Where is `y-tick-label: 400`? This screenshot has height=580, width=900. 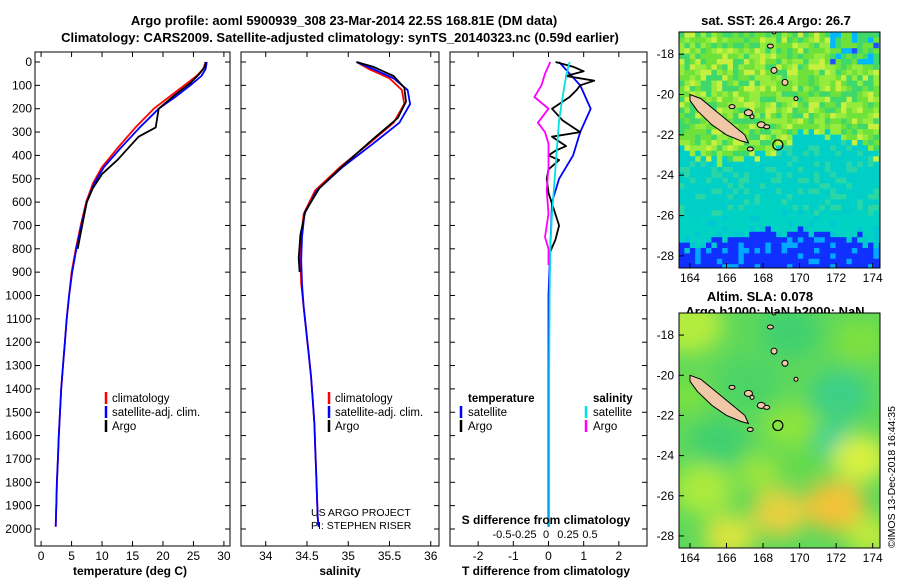 y-tick-label: 400 is located at coordinates (22, 155).